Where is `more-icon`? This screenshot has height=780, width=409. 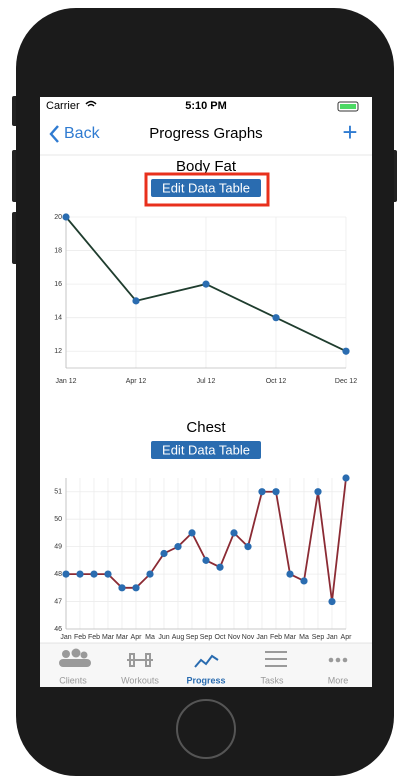
more-icon is located at coordinates (338, 660).